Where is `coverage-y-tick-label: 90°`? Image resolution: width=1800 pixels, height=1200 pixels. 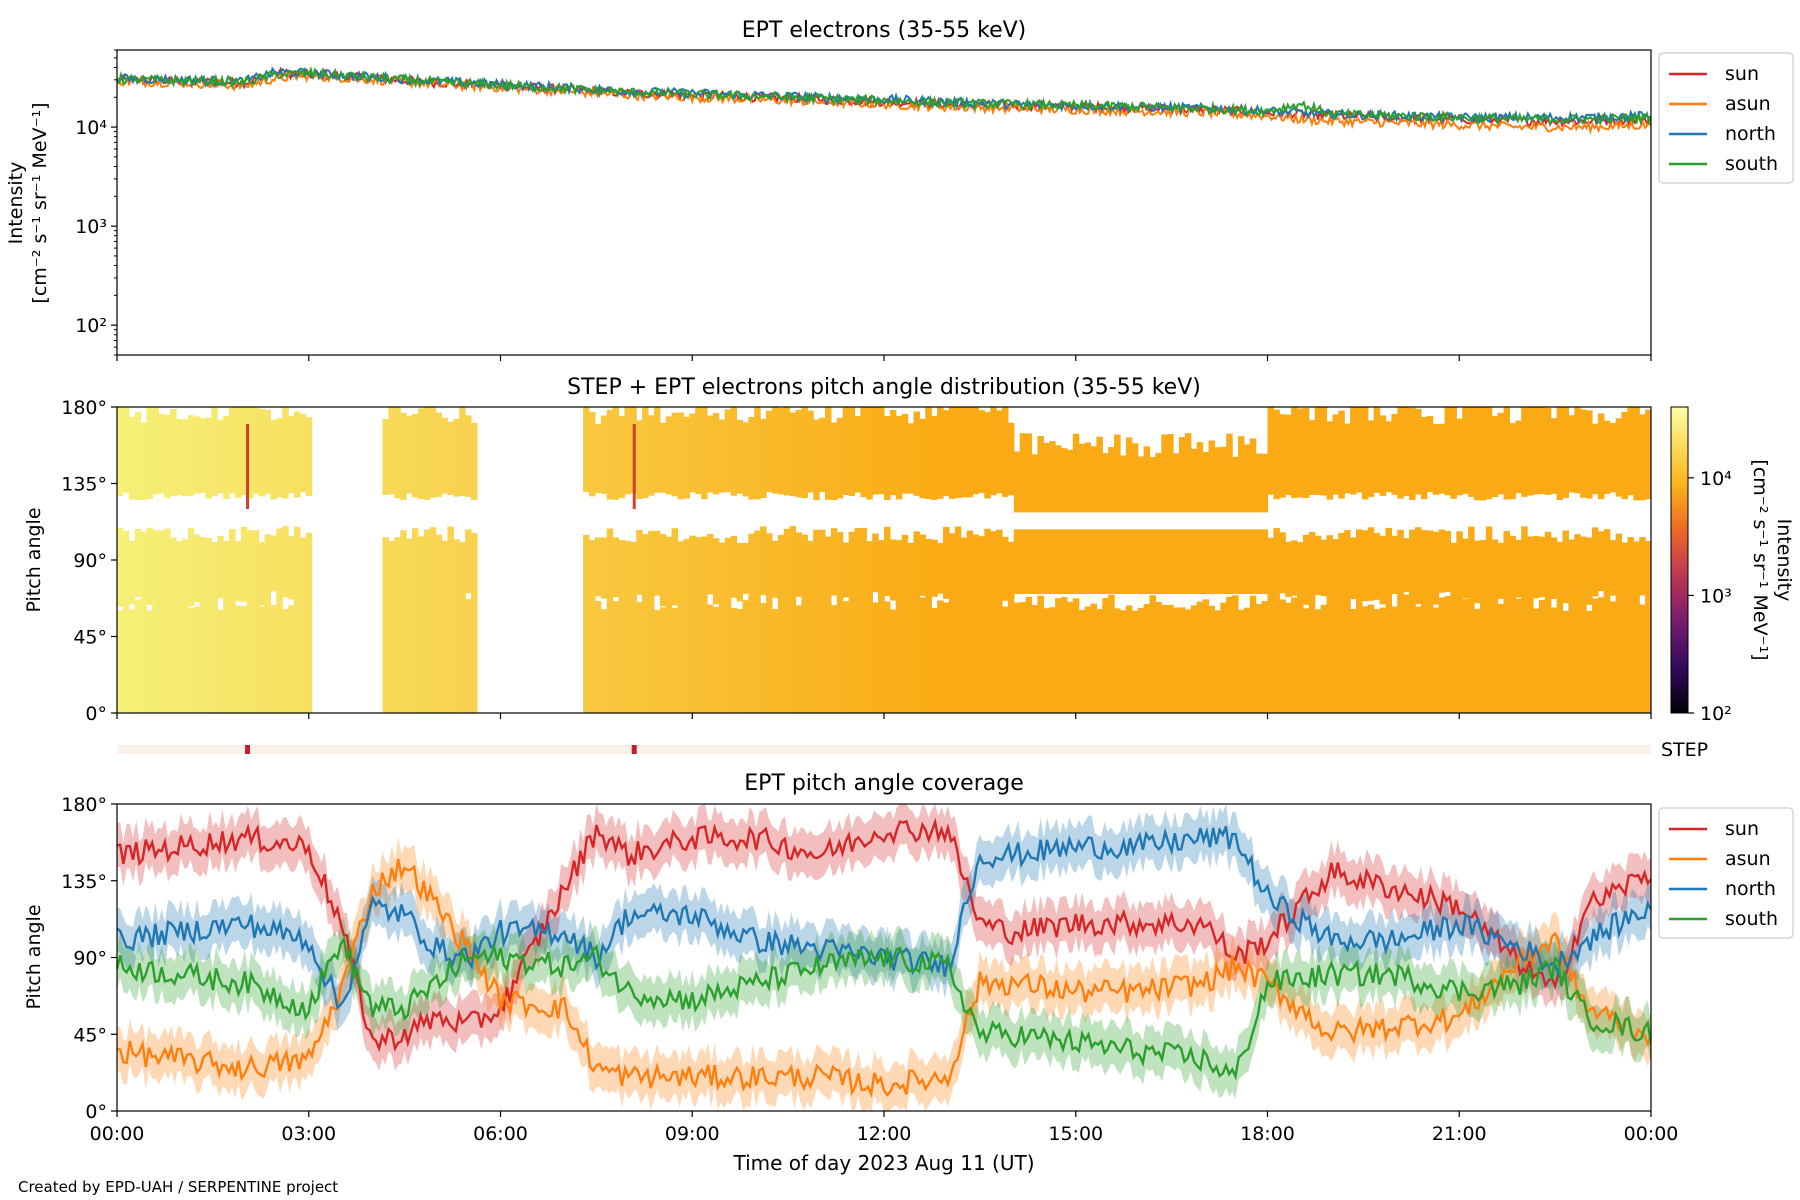 coverage-y-tick-label: 90° is located at coordinates (90, 959).